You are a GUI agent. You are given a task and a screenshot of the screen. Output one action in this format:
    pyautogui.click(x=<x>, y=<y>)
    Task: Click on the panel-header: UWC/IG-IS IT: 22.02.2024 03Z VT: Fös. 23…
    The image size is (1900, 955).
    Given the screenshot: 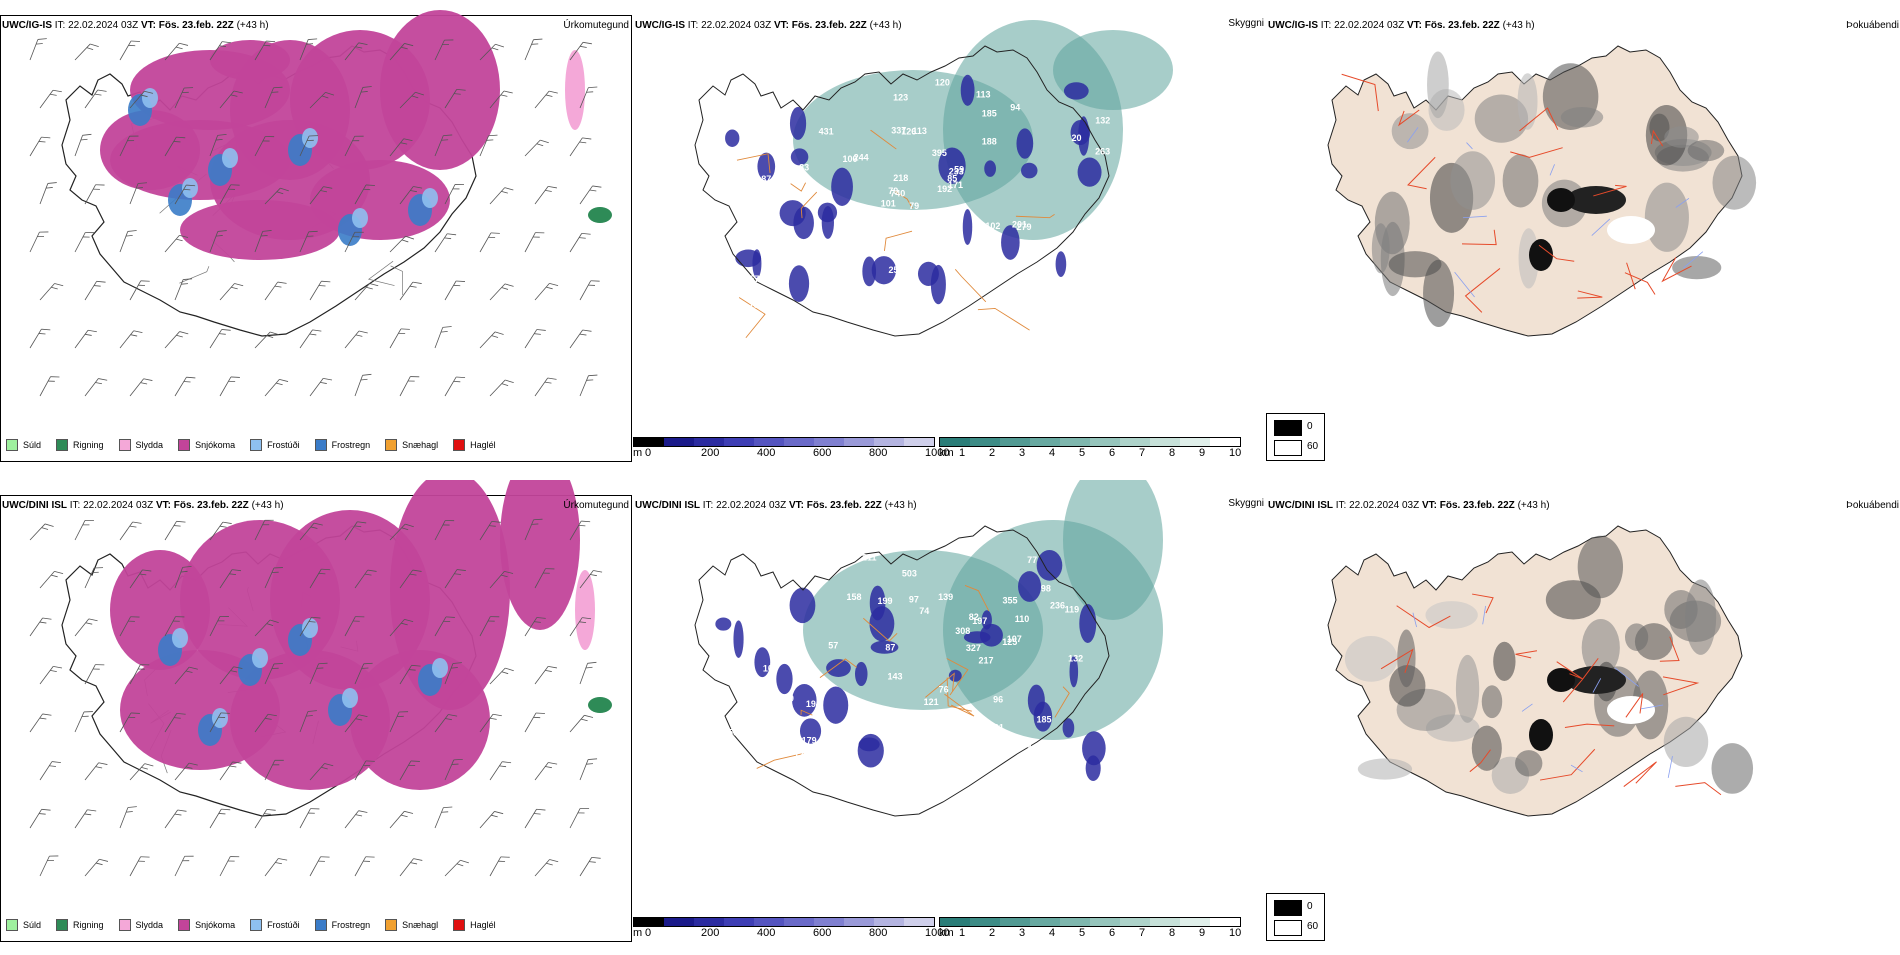 What is the action you would take?
    pyautogui.click(x=135, y=25)
    